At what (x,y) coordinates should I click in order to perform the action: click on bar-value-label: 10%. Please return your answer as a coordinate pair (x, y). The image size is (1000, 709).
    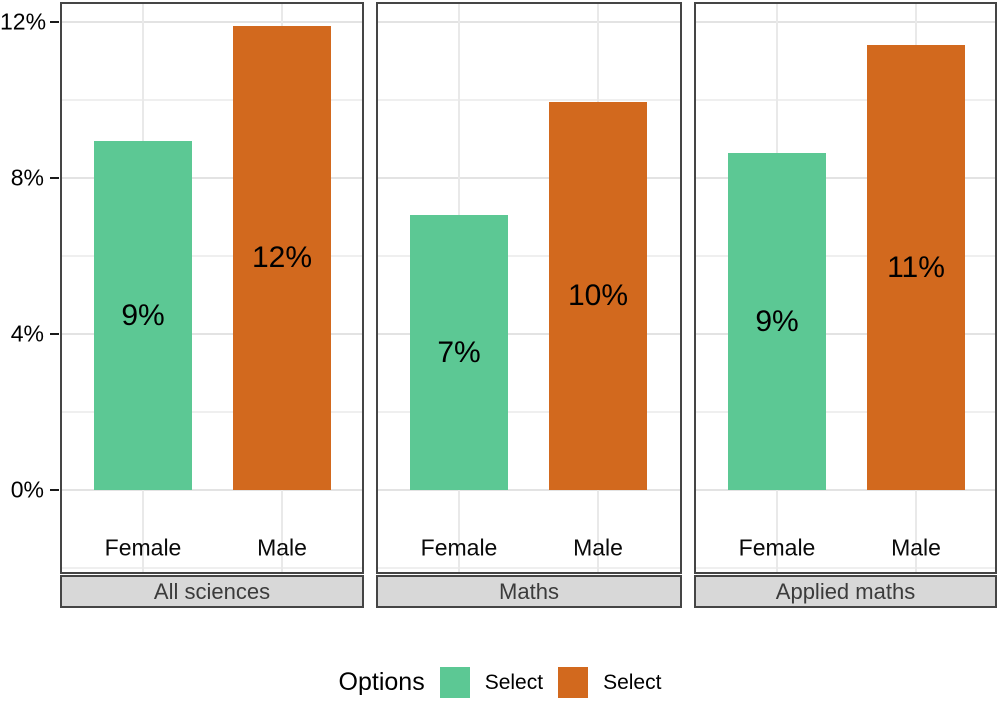
    Looking at the image, I should click on (598, 295).